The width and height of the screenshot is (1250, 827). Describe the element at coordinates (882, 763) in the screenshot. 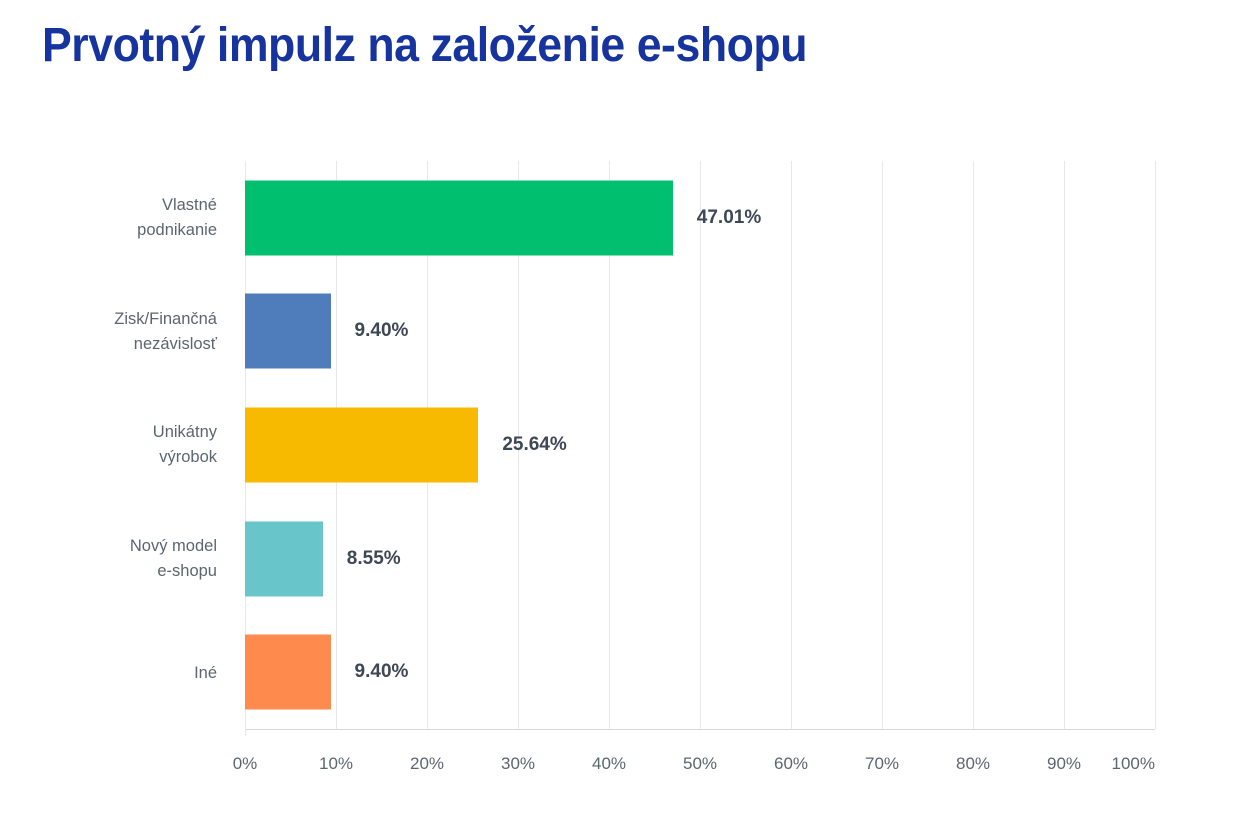

I see `x-tick-label: 70%` at that location.